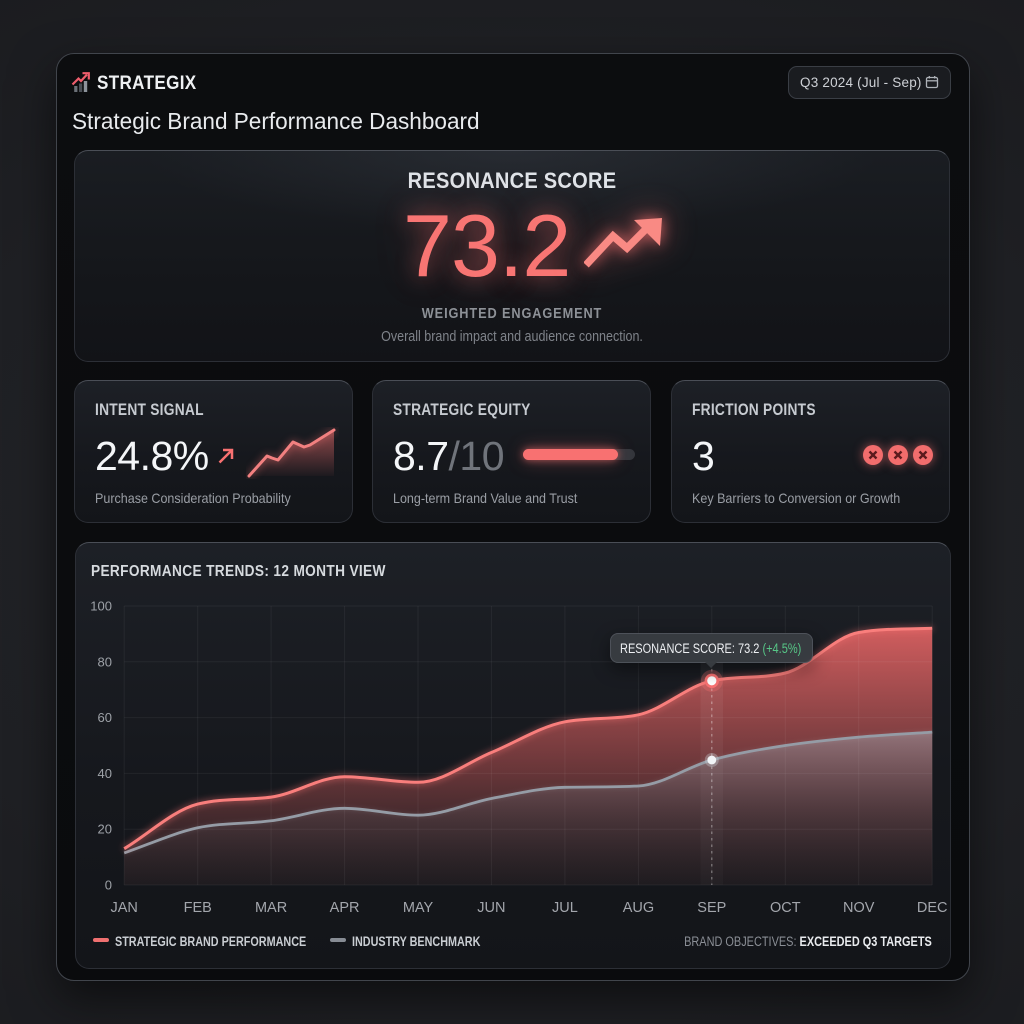 This screenshot has height=1024, width=1024. Describe the element at coordinates (101, 606) in the screenshot. I see `svg-text: 100` at that location.